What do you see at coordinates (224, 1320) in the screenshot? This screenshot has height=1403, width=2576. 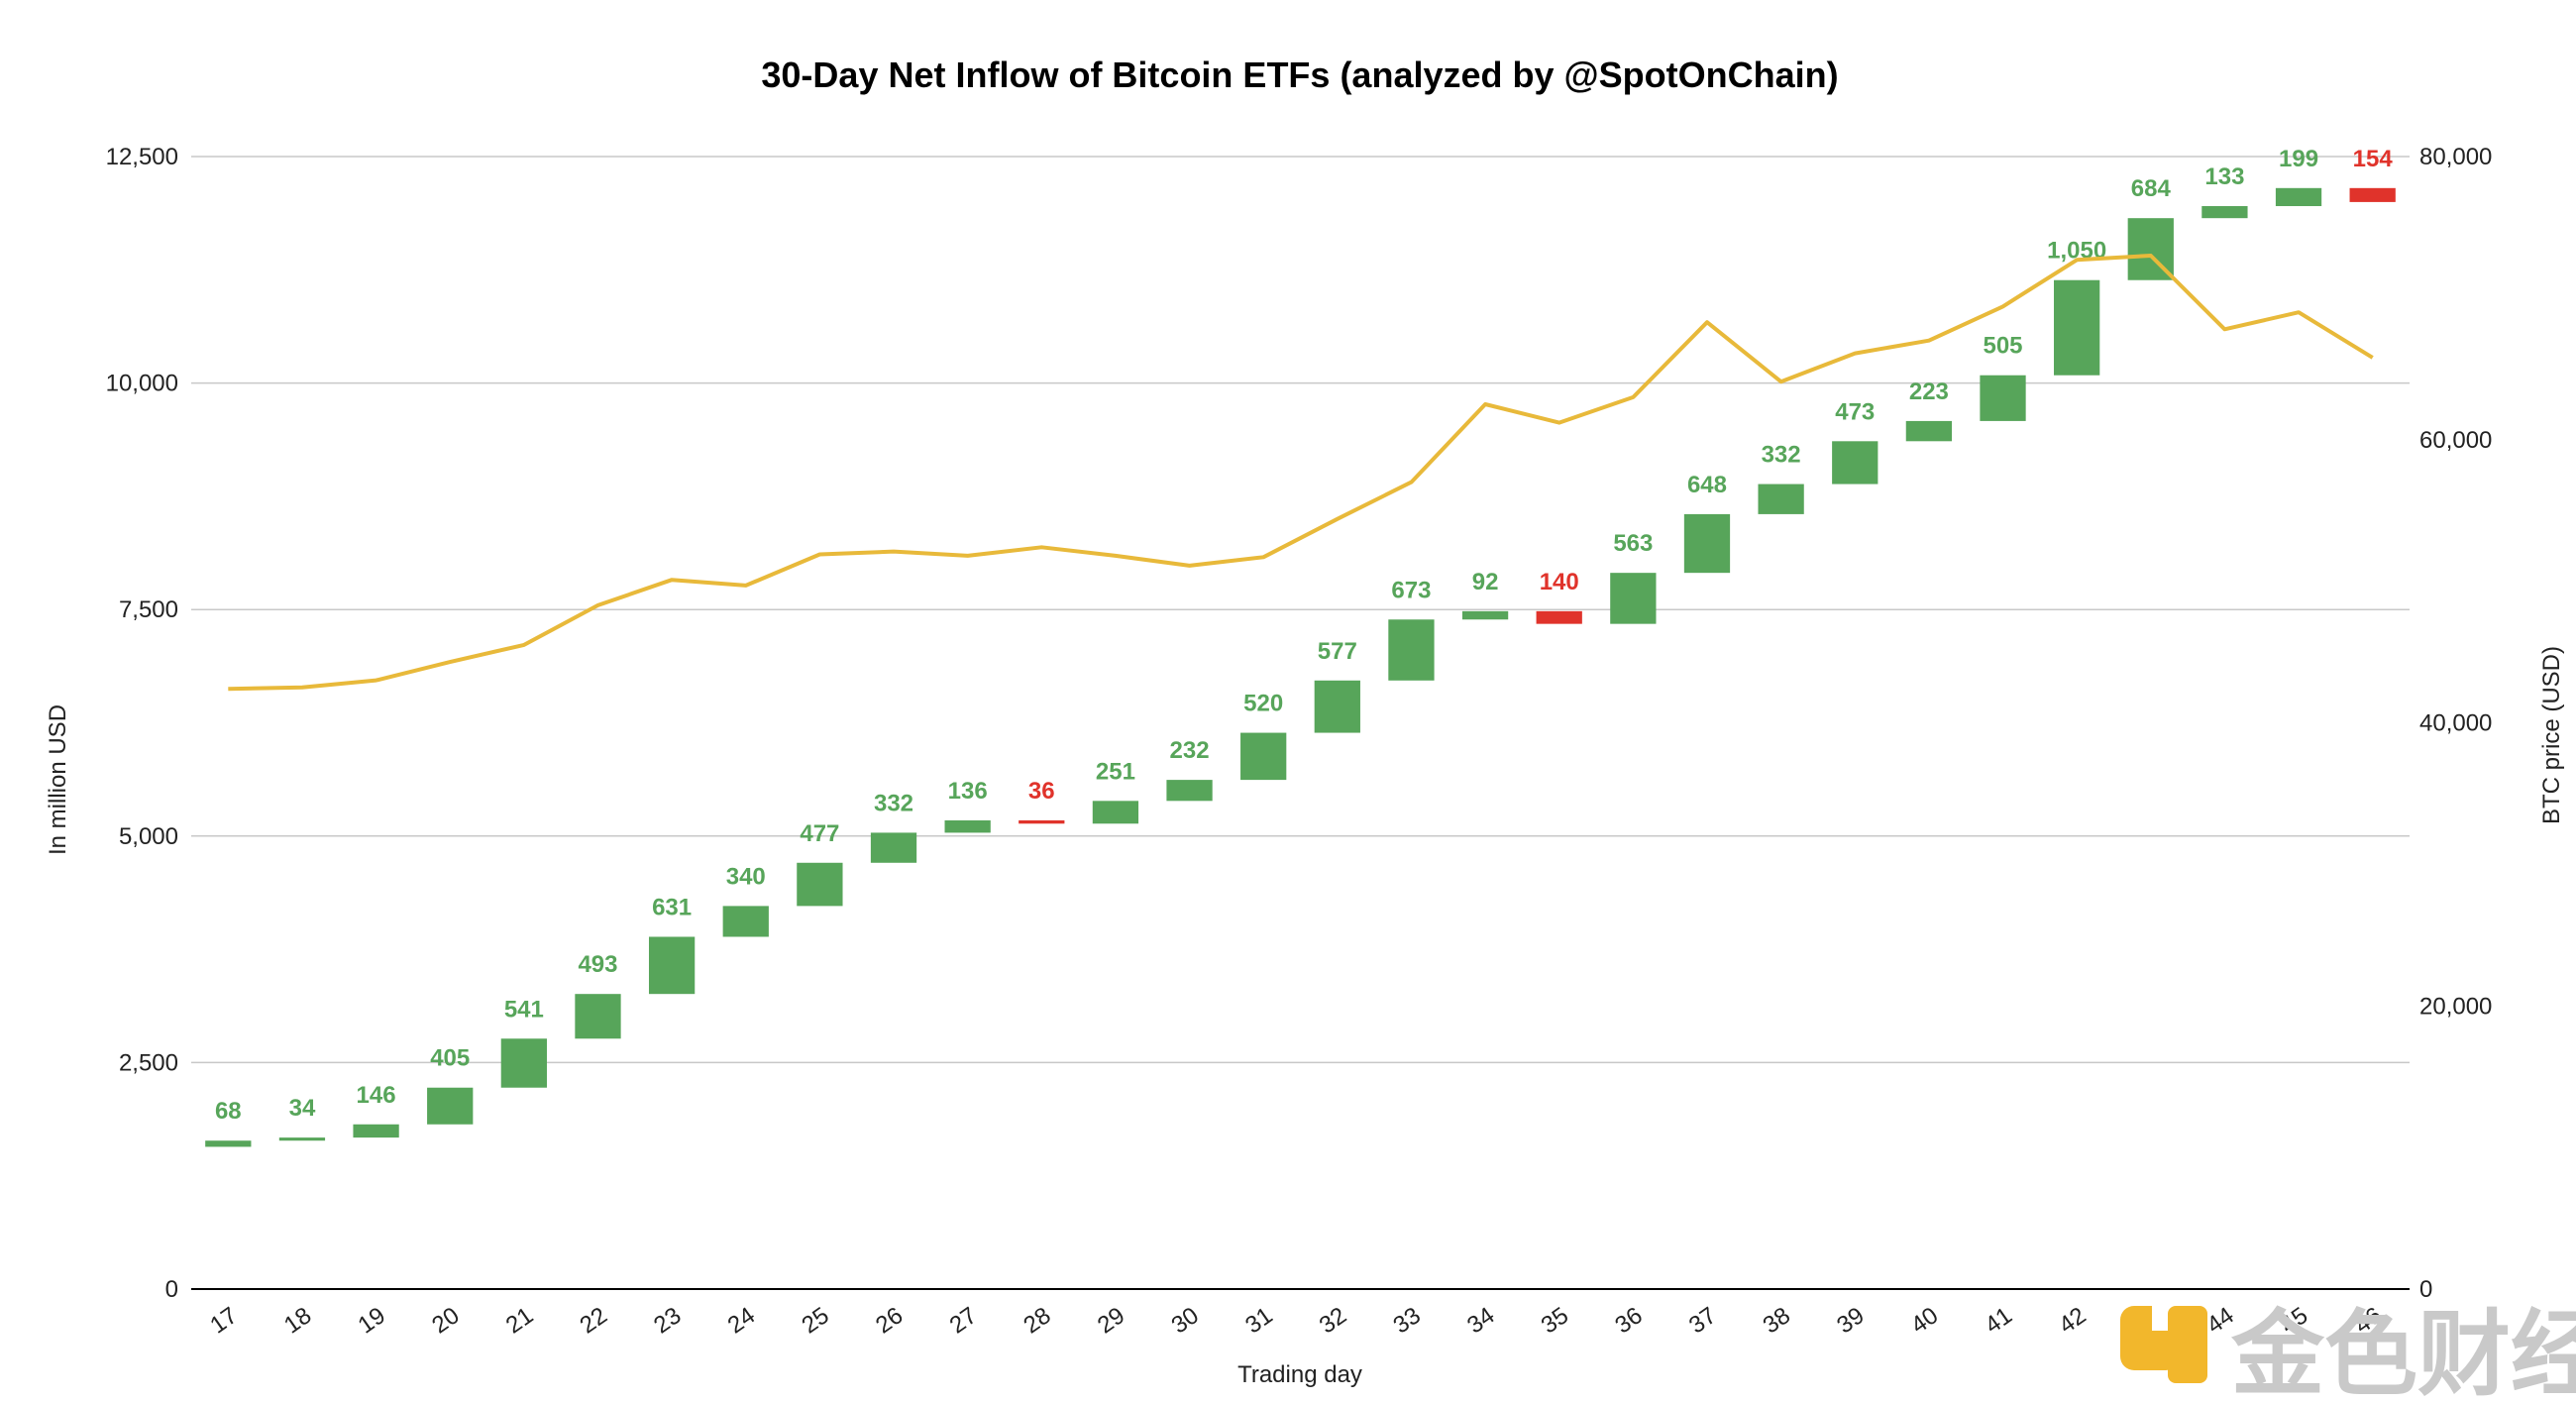 I see `x-tick-label: 17` at bounding box center [224, 1320].